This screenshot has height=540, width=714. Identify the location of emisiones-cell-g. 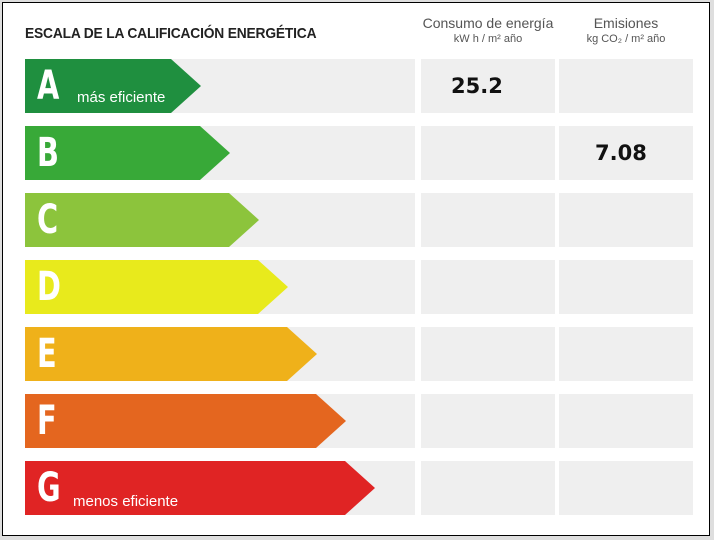
(626, 488).